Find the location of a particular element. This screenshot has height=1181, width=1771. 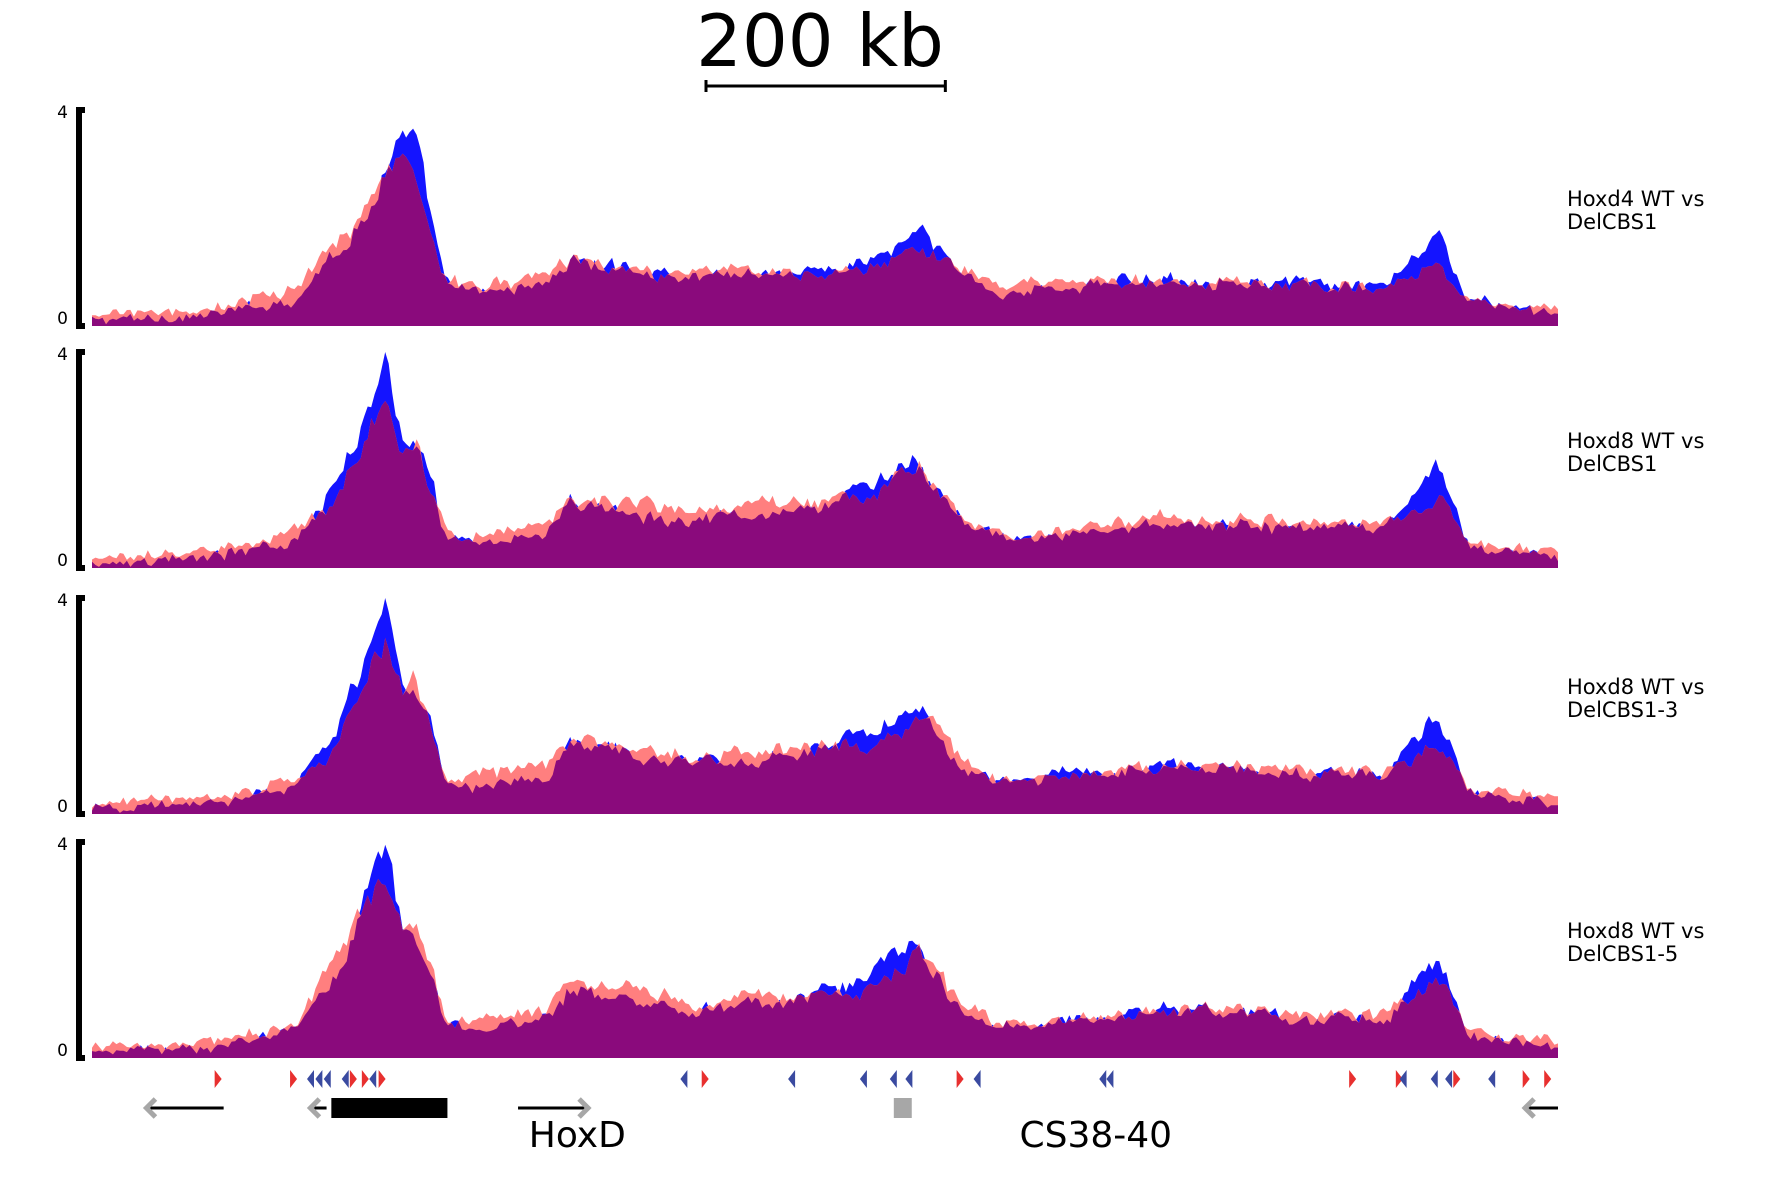

region-label: CS38-40 is located at coordinates (1095, 1135).